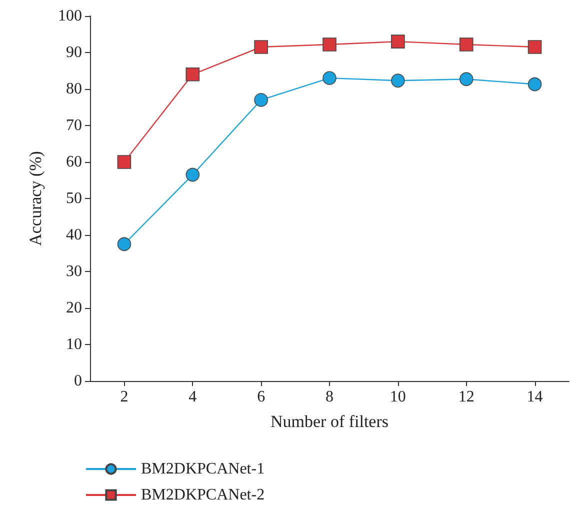 The image size is (571, 516). Describe the element at coordinates (74, 271) in the screenshot. I see `y-tick-label: 30` at that location.